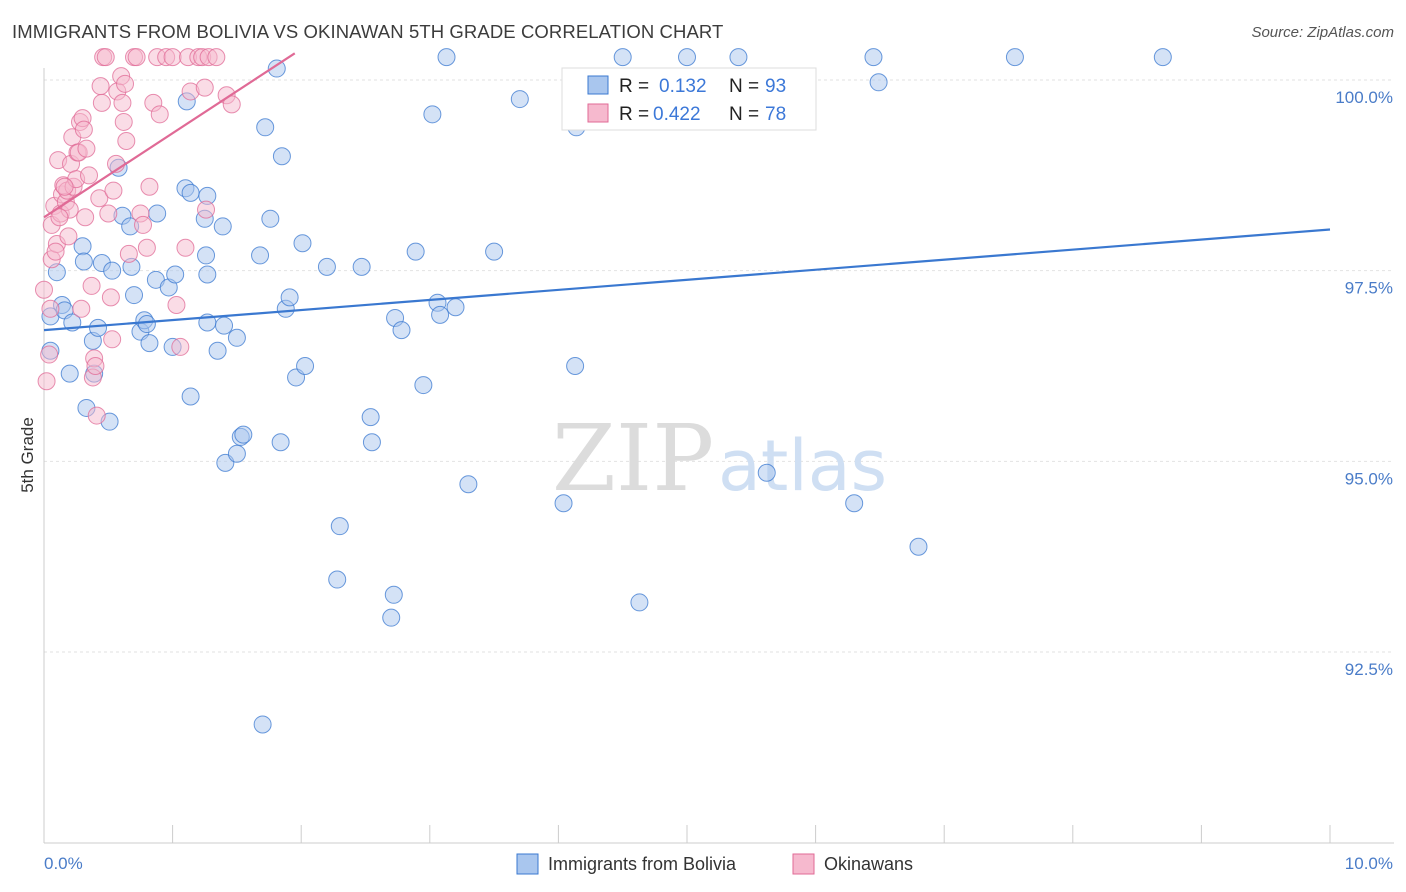 This screenshot has height=892, width=1406. I want to click on y-tick-label-3: 100.0%, so click(1364, 97).